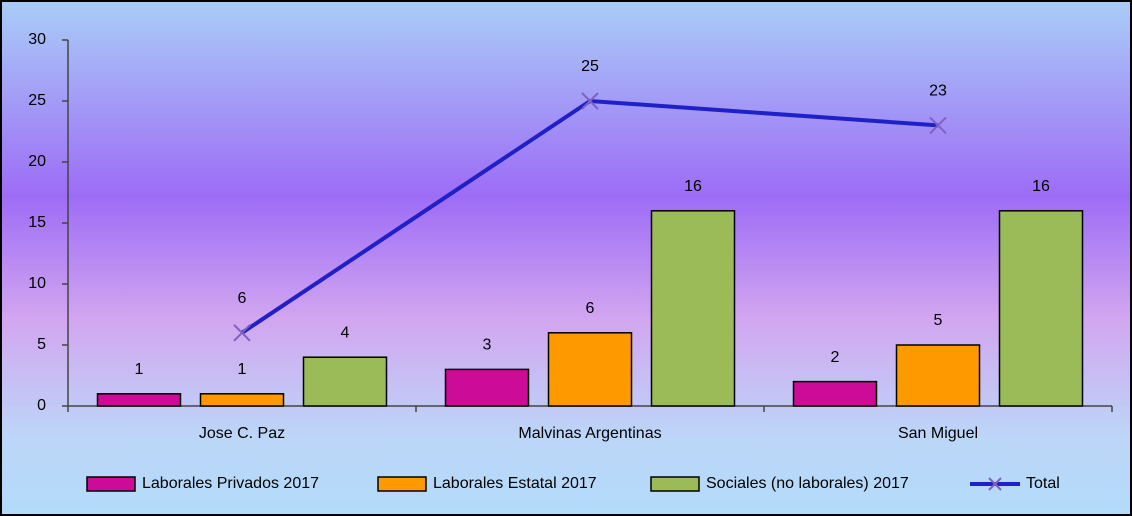 This screenshot has height=516, width=1132. I want to click on legend-label: Laborales Estatal 2017, so click(515, 483).